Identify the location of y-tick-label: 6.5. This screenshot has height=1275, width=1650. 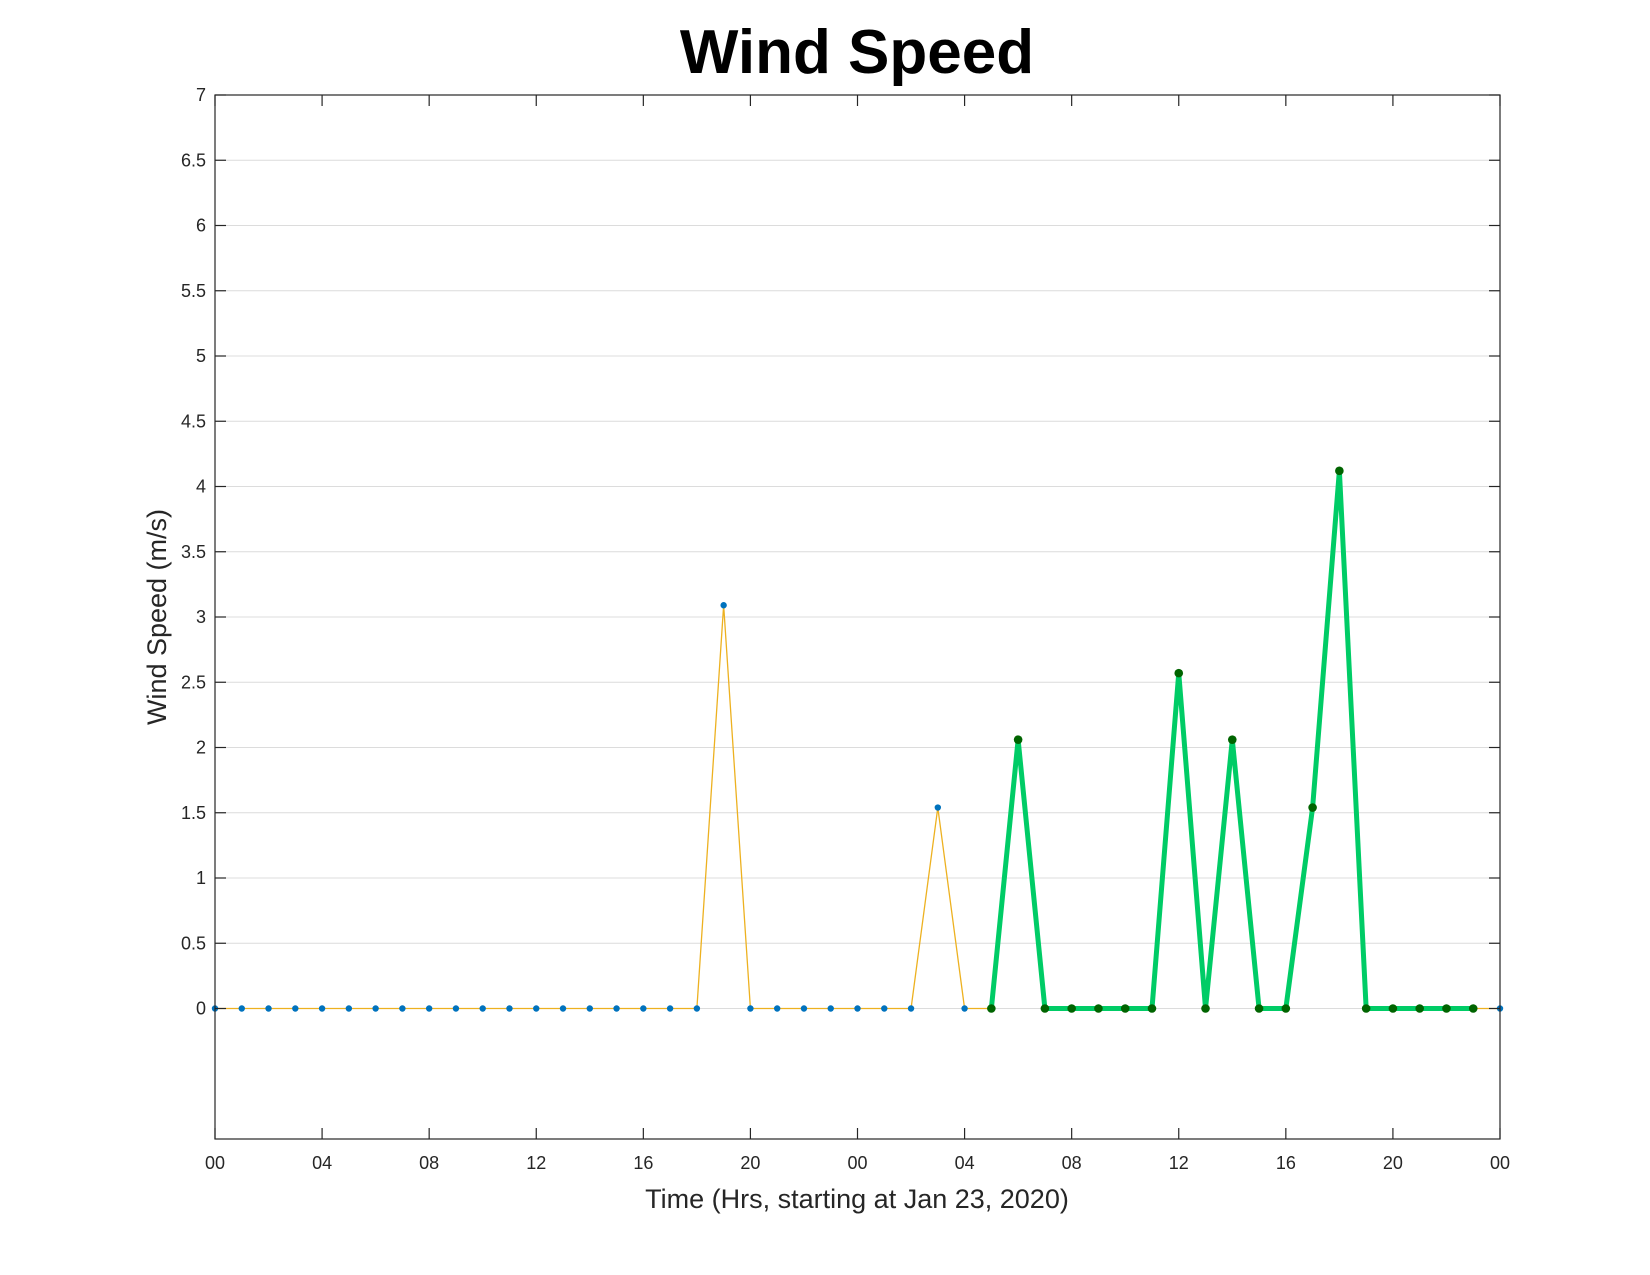
(193, 160).